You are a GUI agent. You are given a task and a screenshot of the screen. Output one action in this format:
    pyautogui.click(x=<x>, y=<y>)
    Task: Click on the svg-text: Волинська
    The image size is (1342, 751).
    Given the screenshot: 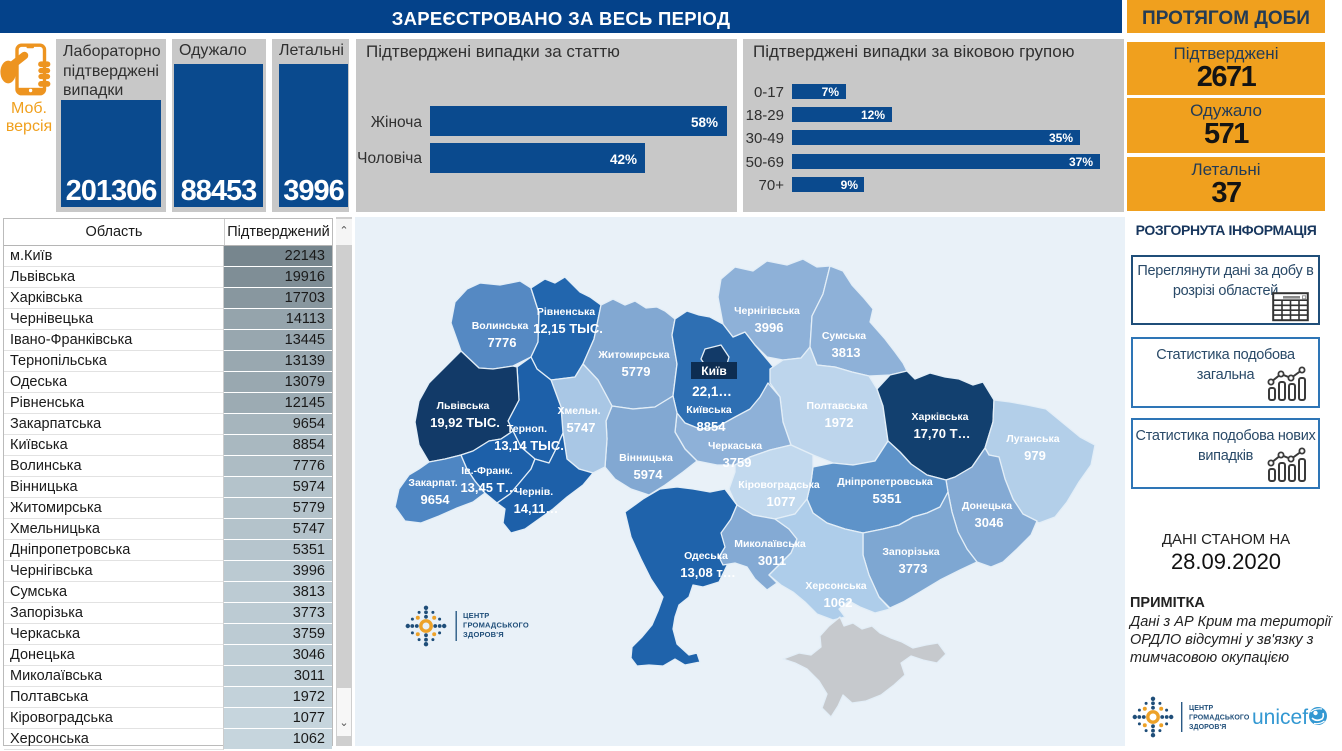 What is the action you would take?
    pyautogui.click(x=500, y=326)
    